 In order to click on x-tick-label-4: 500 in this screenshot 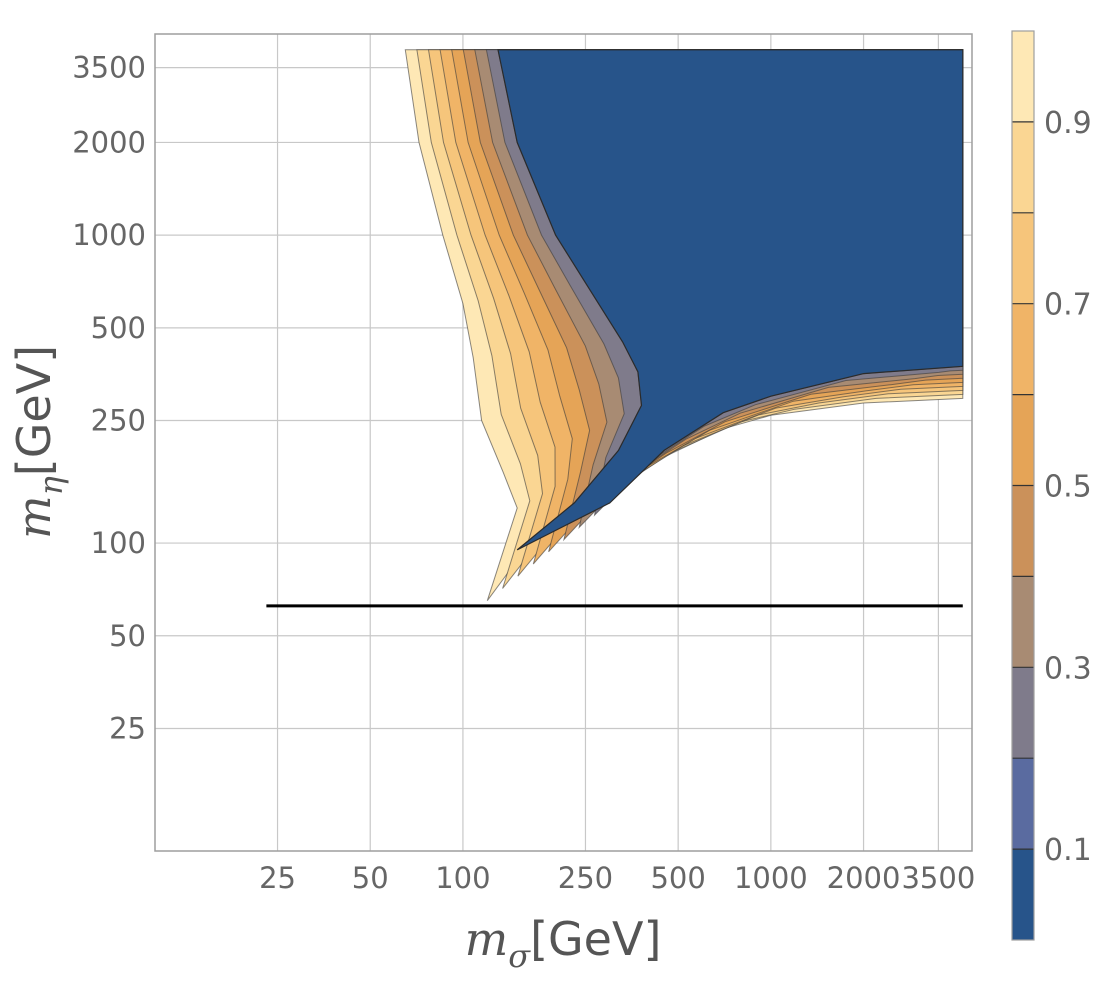, I will do `click(677, 878)`.